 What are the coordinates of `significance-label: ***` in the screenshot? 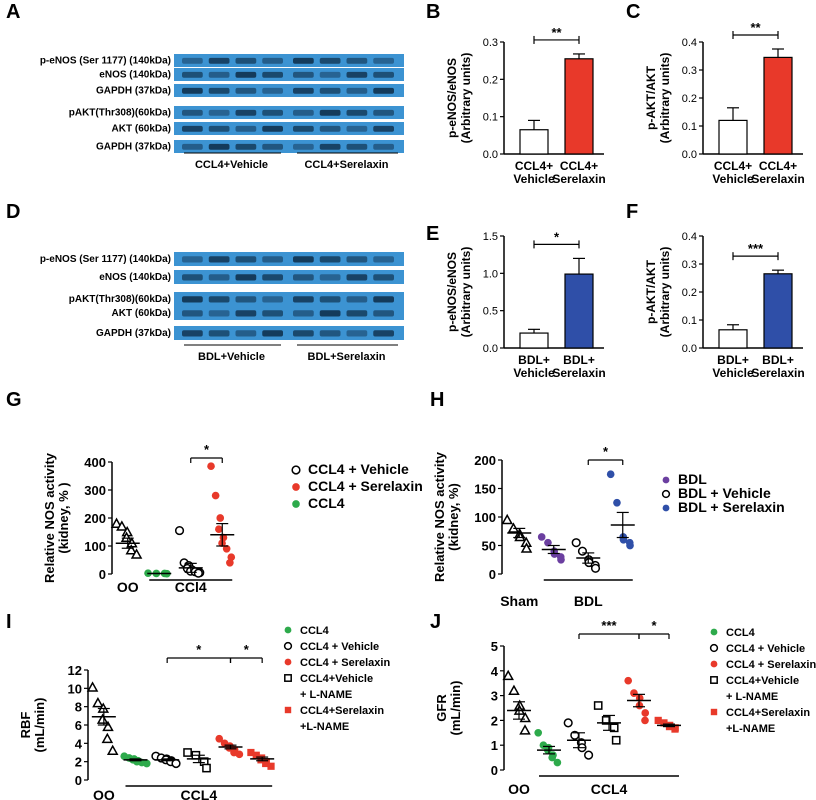 It's located at (756, 248).